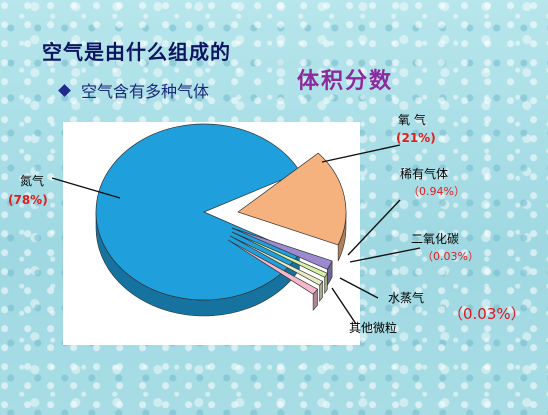  What do you see at coordinates (416, 138) in the screenshot?
I see `value-label-oxygen: (21%)` at bounding box center [416, 138].